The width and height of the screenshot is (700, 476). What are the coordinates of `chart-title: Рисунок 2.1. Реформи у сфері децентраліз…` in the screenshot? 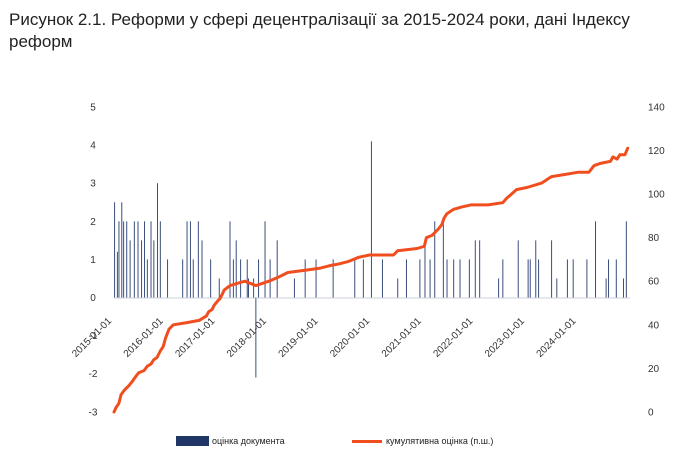 It's located at (319, 30).